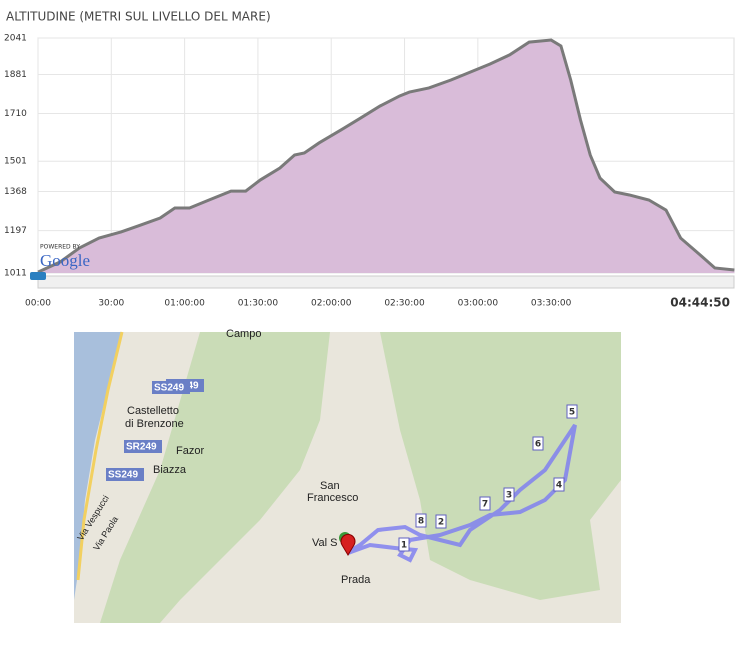 The width and height of the screenshot is (740, 660). Describe the element at coordinates (15, 39) in the screenshot. I see `y-tick-label: 2041` at that location.